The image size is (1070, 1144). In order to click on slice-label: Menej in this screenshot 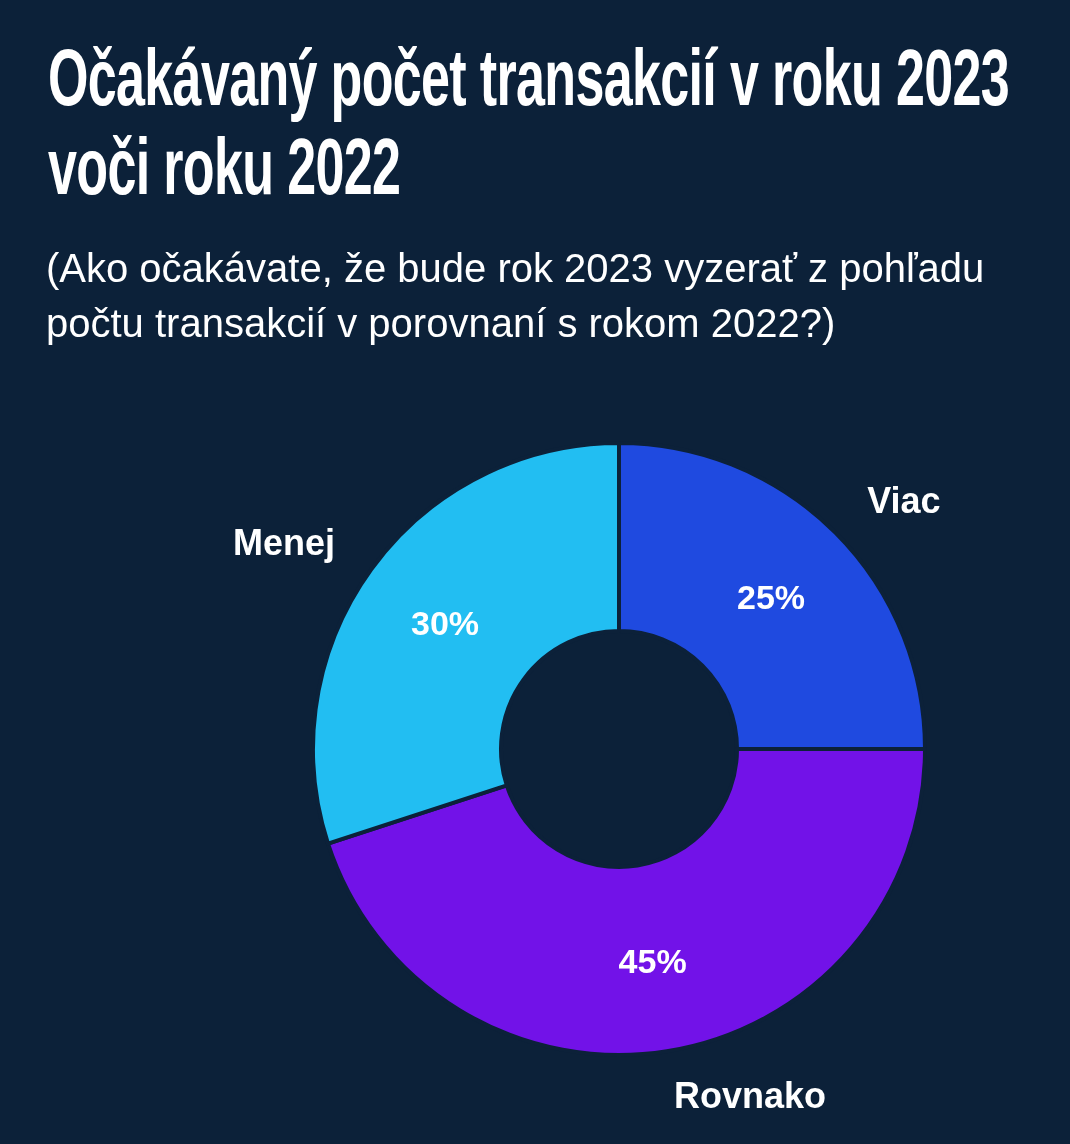, I will do `click(284, 543)`.